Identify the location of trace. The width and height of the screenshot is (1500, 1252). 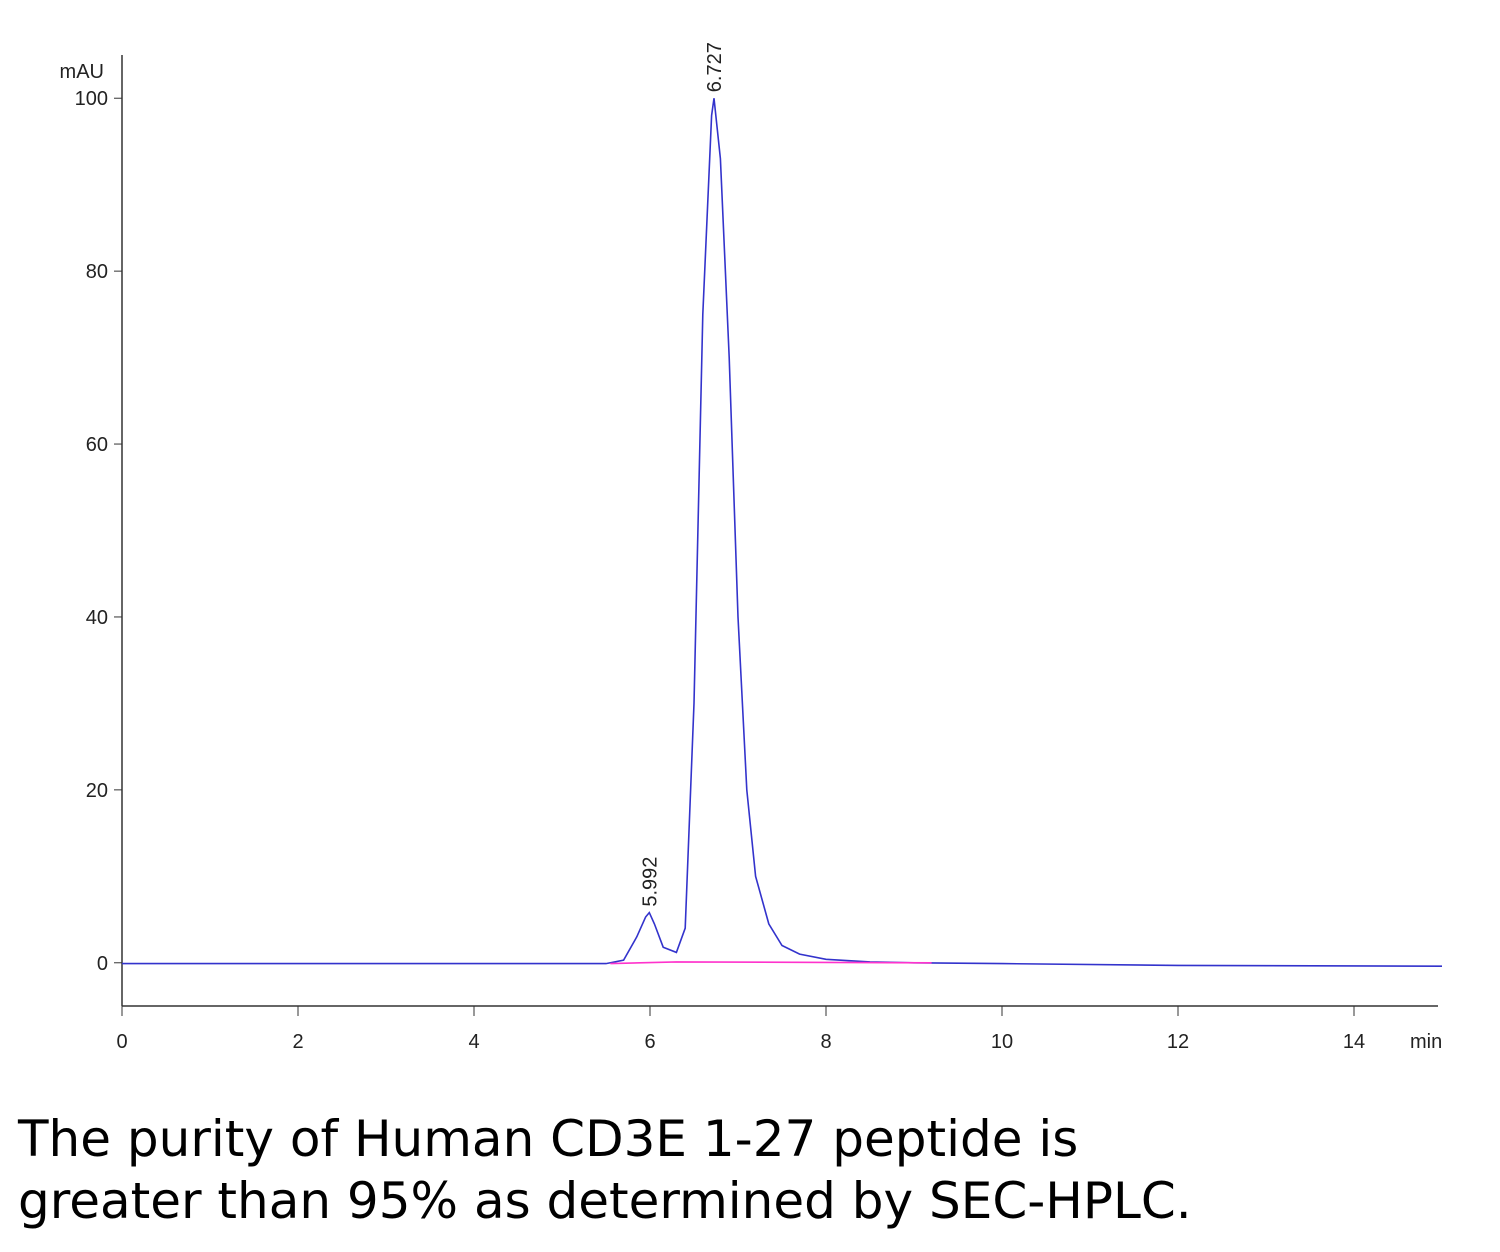
(771, 963).